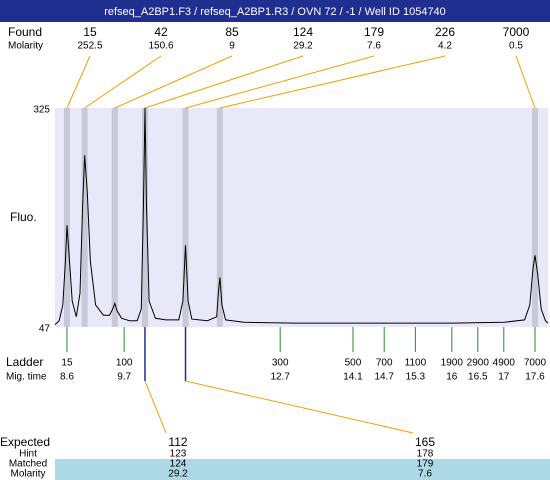  Describe the element at coordinates (89, 46) in the screenshot. I see `found-molarity: 252.5` at that location.